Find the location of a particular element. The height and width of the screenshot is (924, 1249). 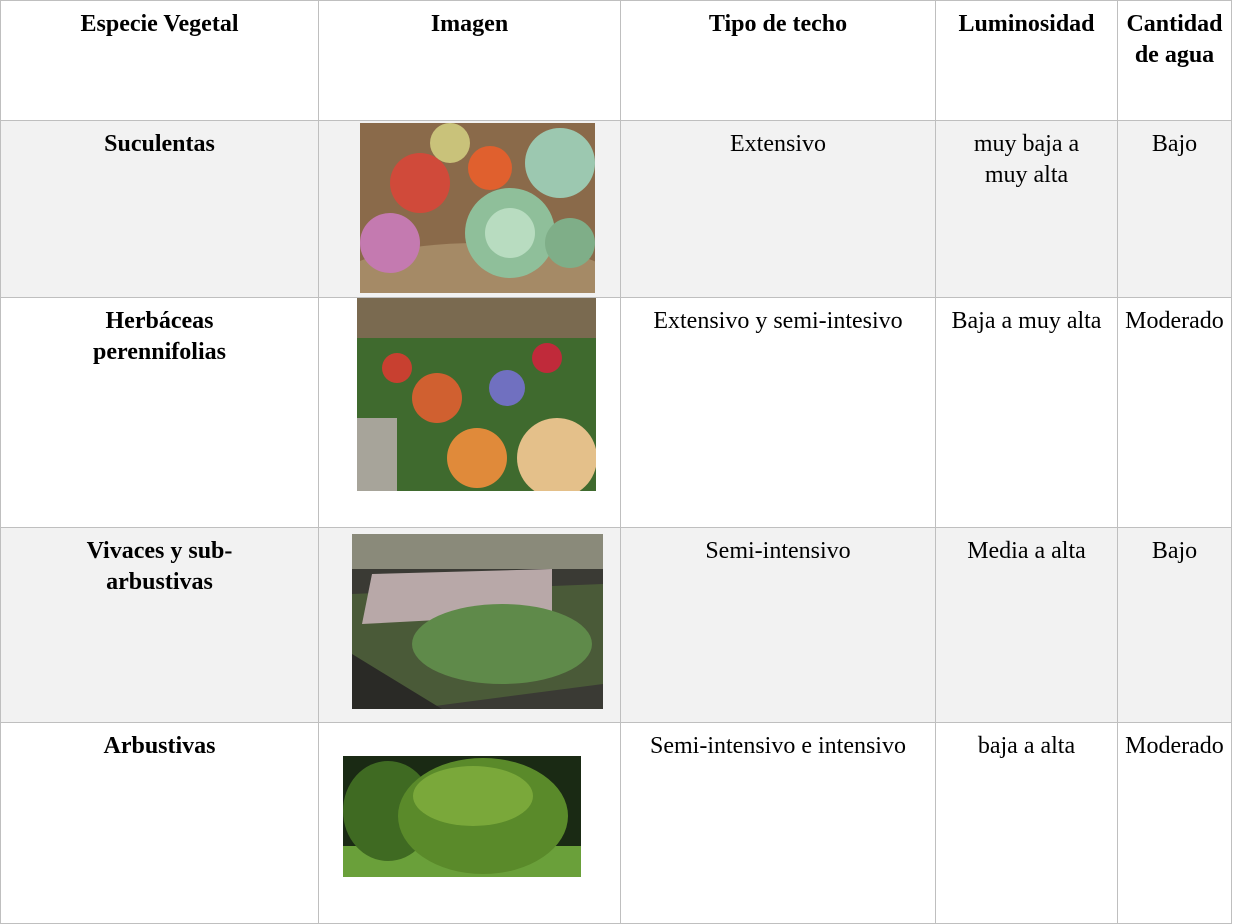

table-cell: Arbustivas is located at coordinates (159, 823).